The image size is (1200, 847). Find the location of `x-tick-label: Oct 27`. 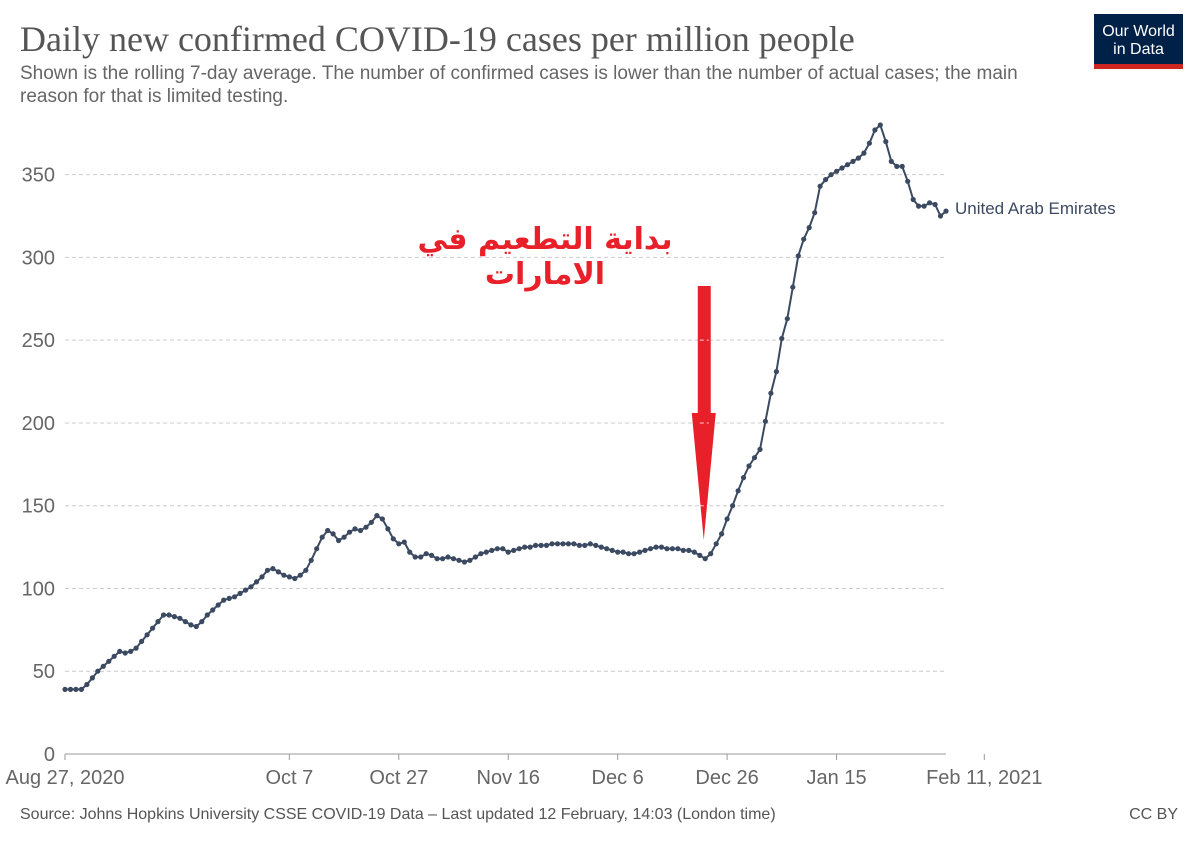

x-tick-label: Oct 27 is located at coordinates (398, 778).